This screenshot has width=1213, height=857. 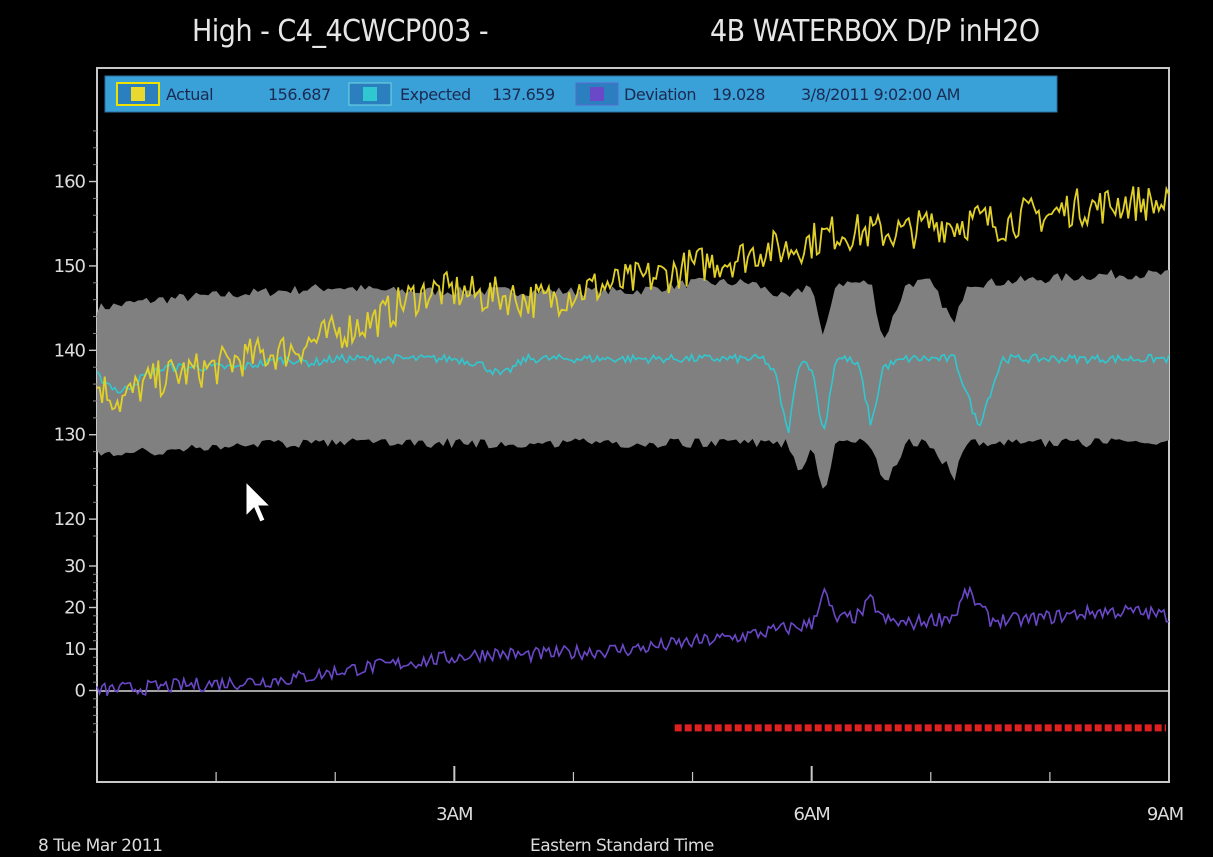 What do you see at coordinates (454, 814) in the screenshot?
I see `x-tick-label: 3AM` at bounding box center [454, 814].